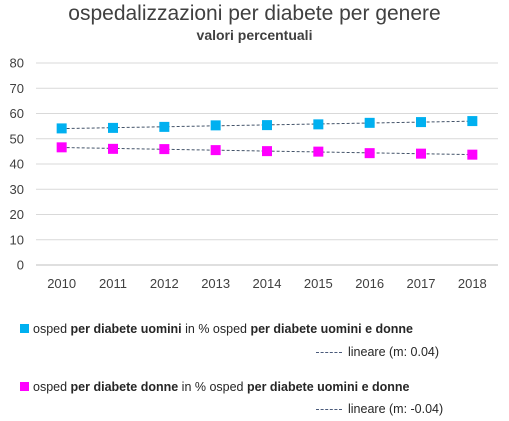  I want to click on data-point-series-0-2014, so click(267, 125).